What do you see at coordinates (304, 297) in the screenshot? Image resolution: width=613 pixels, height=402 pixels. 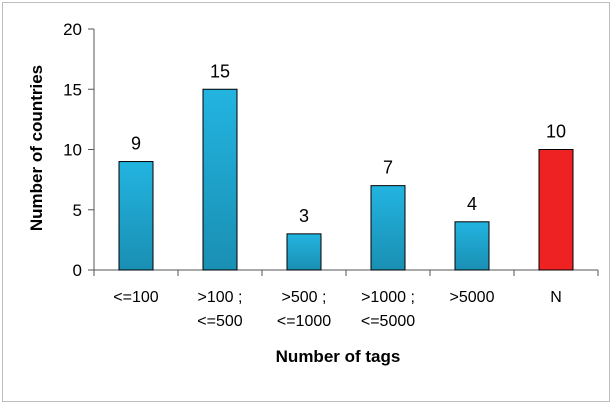 I see `x-tick-label: >500 ;` at bounding box center [304, 297].